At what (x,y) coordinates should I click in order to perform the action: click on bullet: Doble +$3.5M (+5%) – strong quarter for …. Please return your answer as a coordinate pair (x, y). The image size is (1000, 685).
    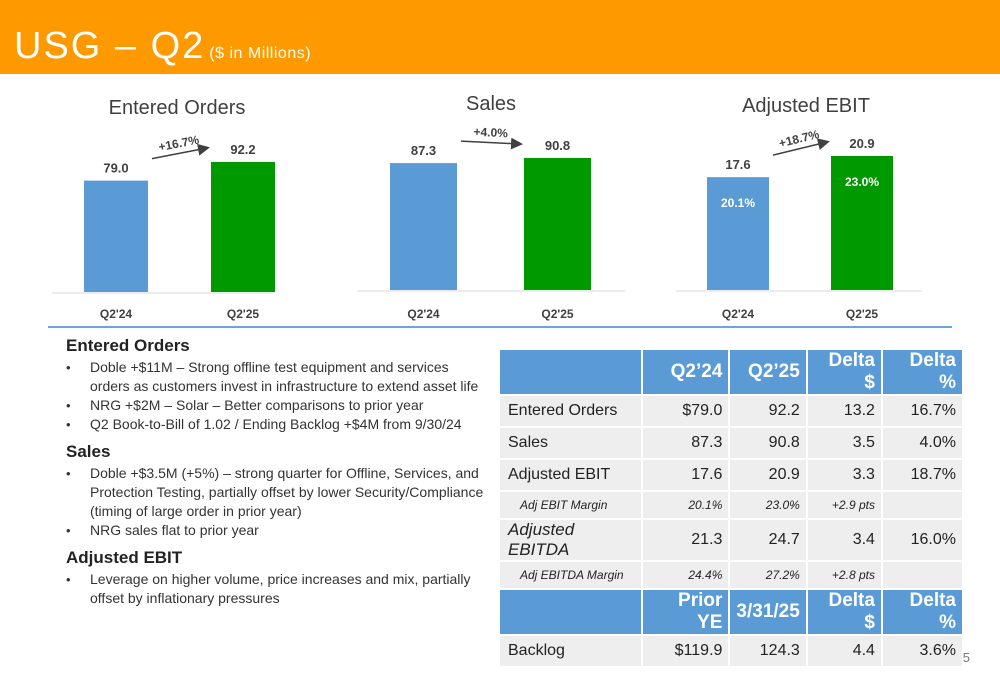
    Looking at the image, I should click on (276, 492).